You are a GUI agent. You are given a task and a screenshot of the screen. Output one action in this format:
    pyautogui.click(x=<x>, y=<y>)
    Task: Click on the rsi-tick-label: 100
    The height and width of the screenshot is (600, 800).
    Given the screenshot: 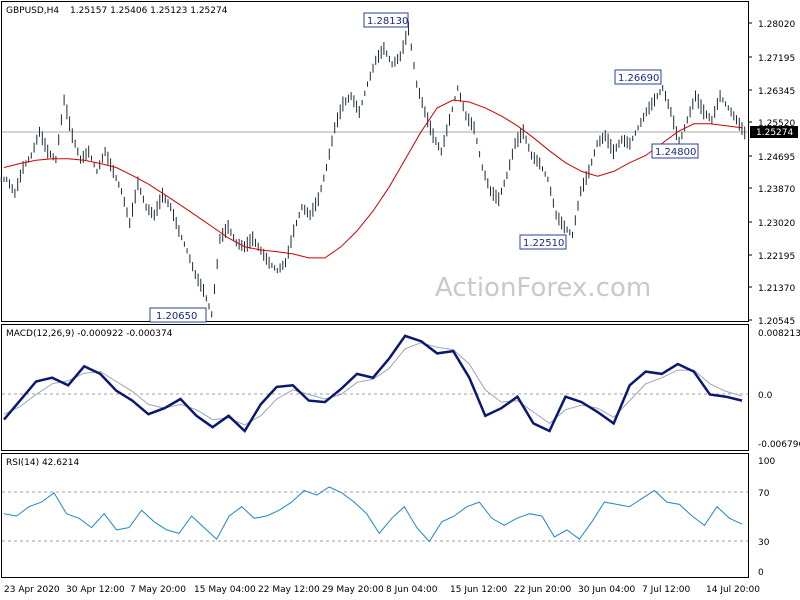 What is the action you would take?
    pyautogui.click(x=766, y=462)
    